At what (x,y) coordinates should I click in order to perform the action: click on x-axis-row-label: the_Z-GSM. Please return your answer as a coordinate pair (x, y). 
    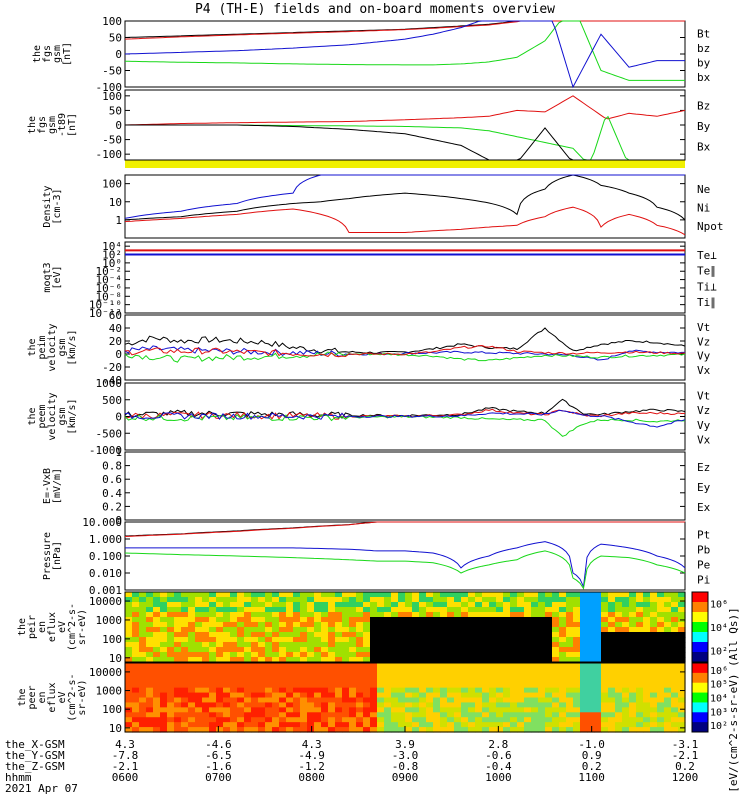
    Looking at the image, I should click on (35, 766).